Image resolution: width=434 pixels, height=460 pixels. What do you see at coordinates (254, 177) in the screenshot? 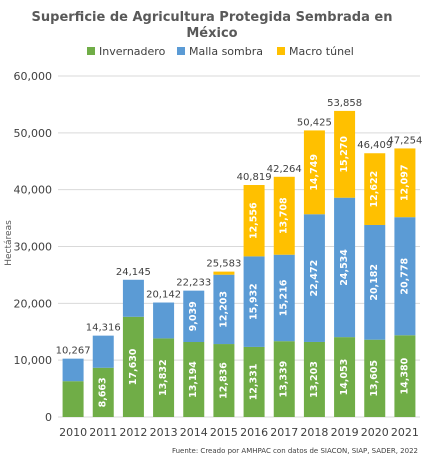
I see `total-value-label: 40,819` at bounding box center [254, 177].